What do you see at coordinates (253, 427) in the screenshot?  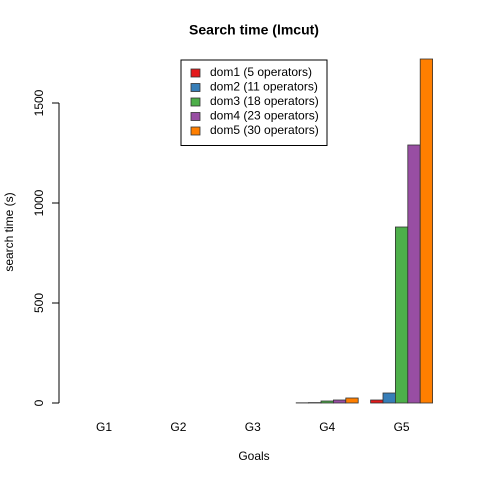 I see `x-tick-label: G3` at bounding box center [253, 427].